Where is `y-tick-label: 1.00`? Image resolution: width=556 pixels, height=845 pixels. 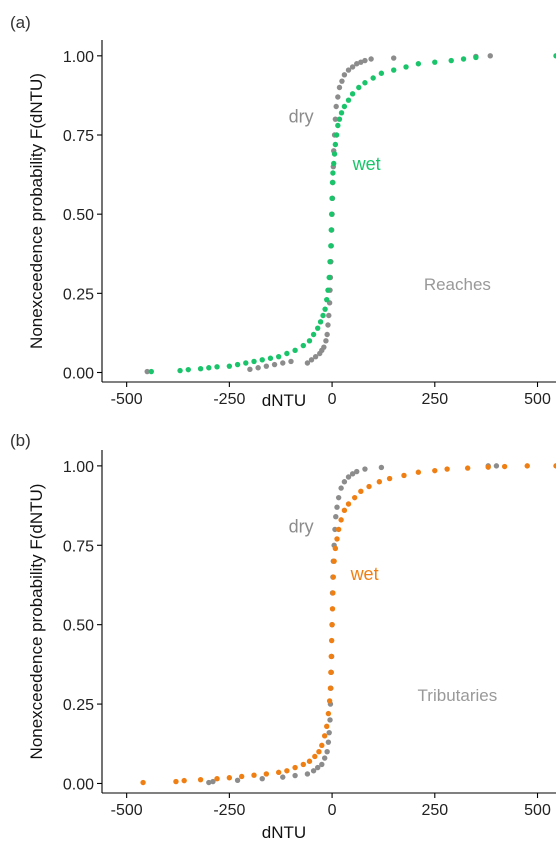
y-tick-label: 1.00 is located at coordinates (78, 57).